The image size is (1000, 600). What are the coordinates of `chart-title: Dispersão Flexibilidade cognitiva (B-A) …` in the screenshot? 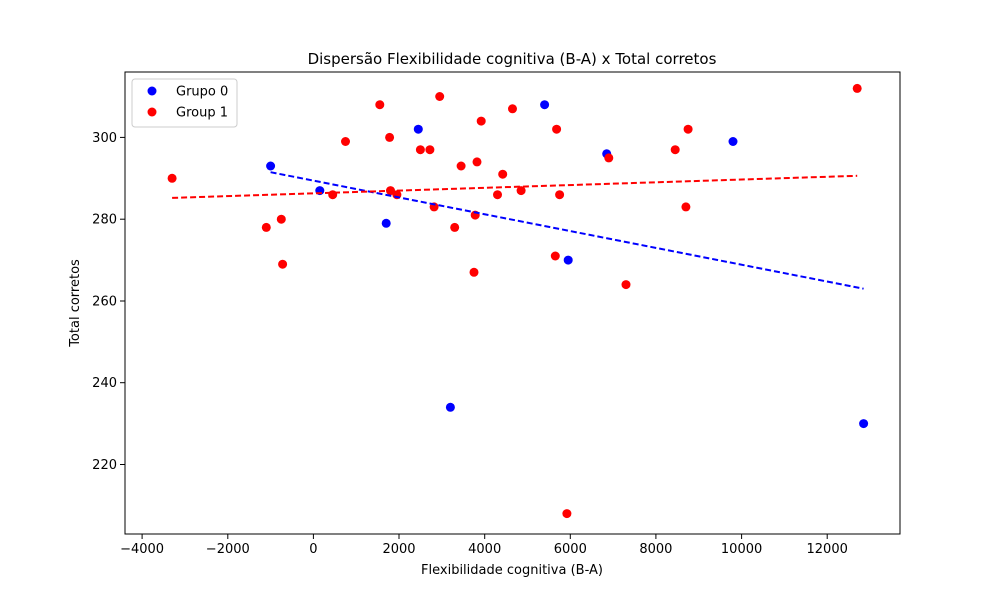 It's located at (512, 59).